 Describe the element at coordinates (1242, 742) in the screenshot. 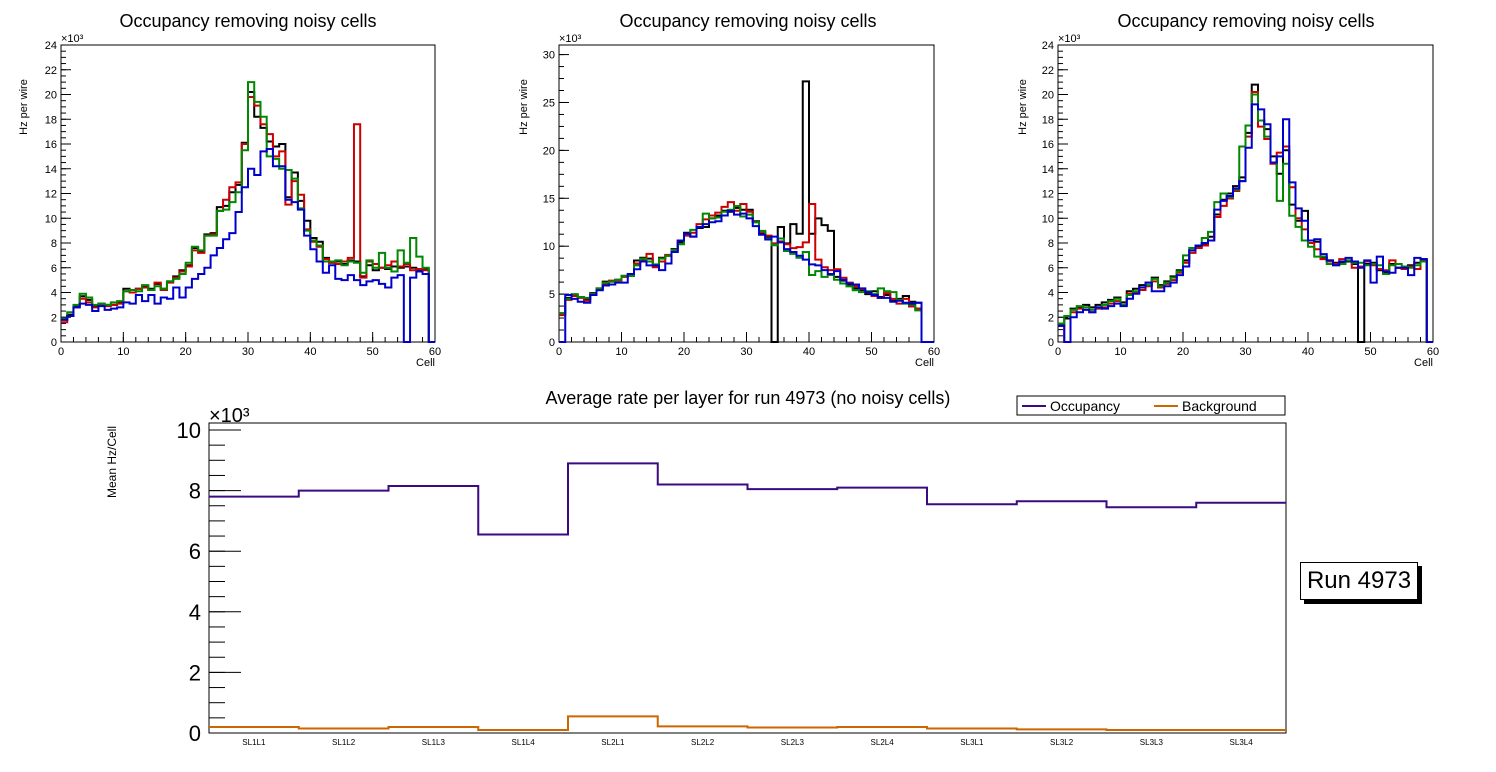

I see `x-category-label: SL3L4` at that location.